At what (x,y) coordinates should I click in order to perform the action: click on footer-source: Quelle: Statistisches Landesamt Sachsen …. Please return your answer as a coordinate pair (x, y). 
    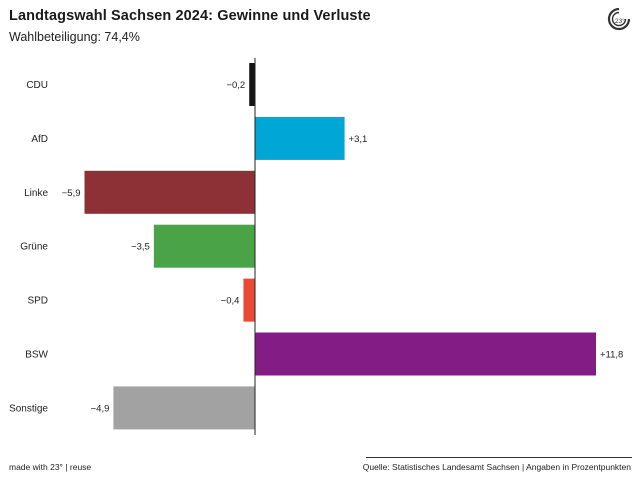
    Looking at the image, I should click on (496, 467).